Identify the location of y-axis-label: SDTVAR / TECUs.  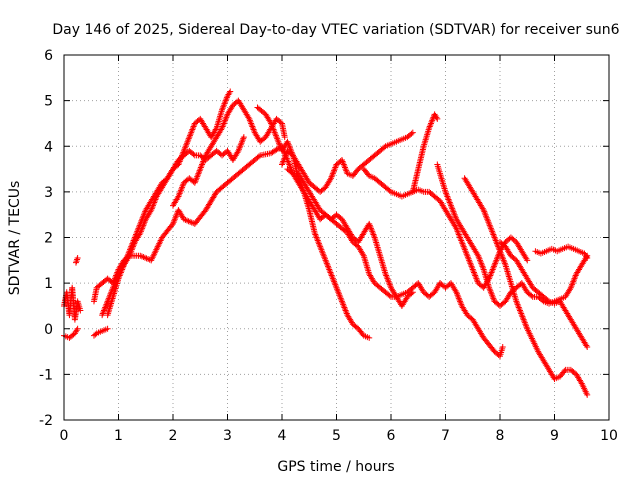
(15, 238).